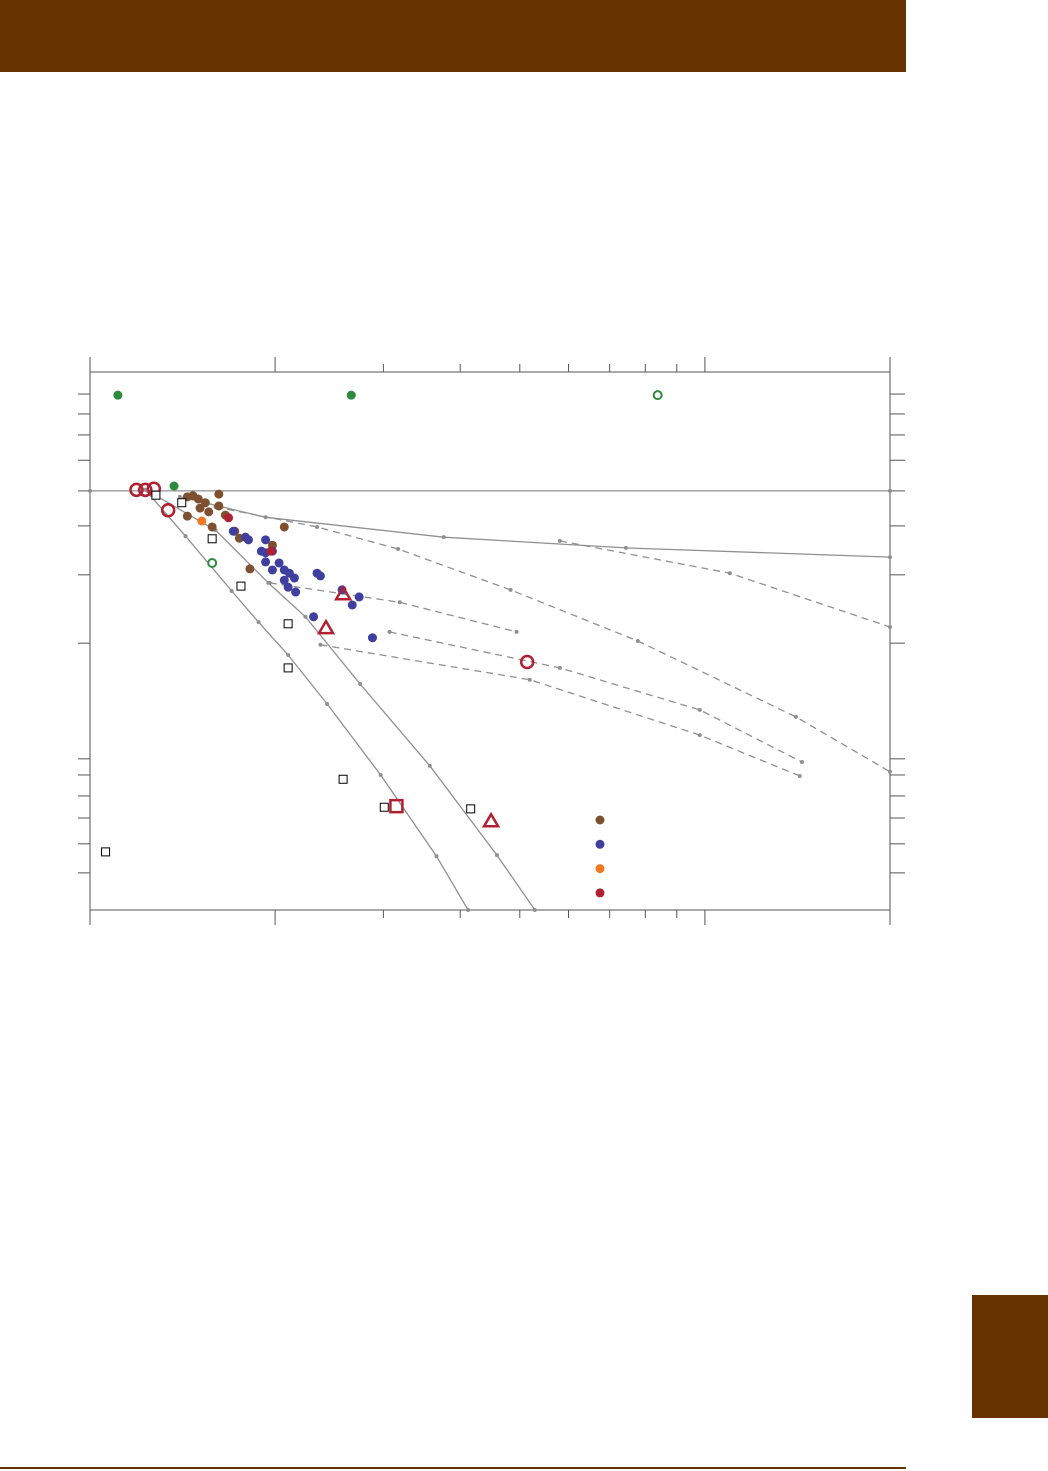 Image resolution: width=1048 pixels, height=1471 pixels. Describe the element at coordinates (1010, 1356) in the screenshot. I see `side-tab` at that location.